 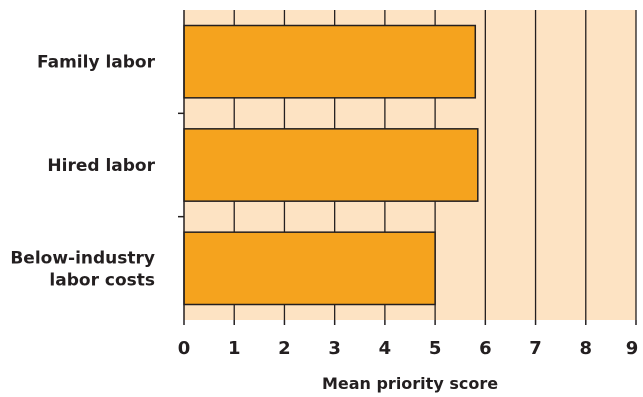 What do you see at coordinates (101, 166) in the screenshot?
I see `category-label-1: Hired labor` at bounding box center [101, 166].